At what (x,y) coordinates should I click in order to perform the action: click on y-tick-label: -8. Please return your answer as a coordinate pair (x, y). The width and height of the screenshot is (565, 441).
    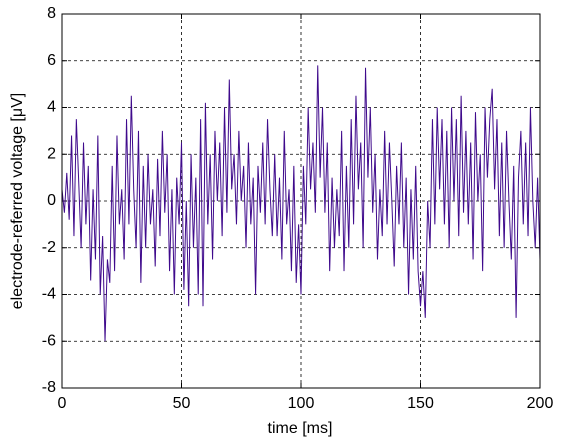
    Looking at the image, I should click on (49, 387).